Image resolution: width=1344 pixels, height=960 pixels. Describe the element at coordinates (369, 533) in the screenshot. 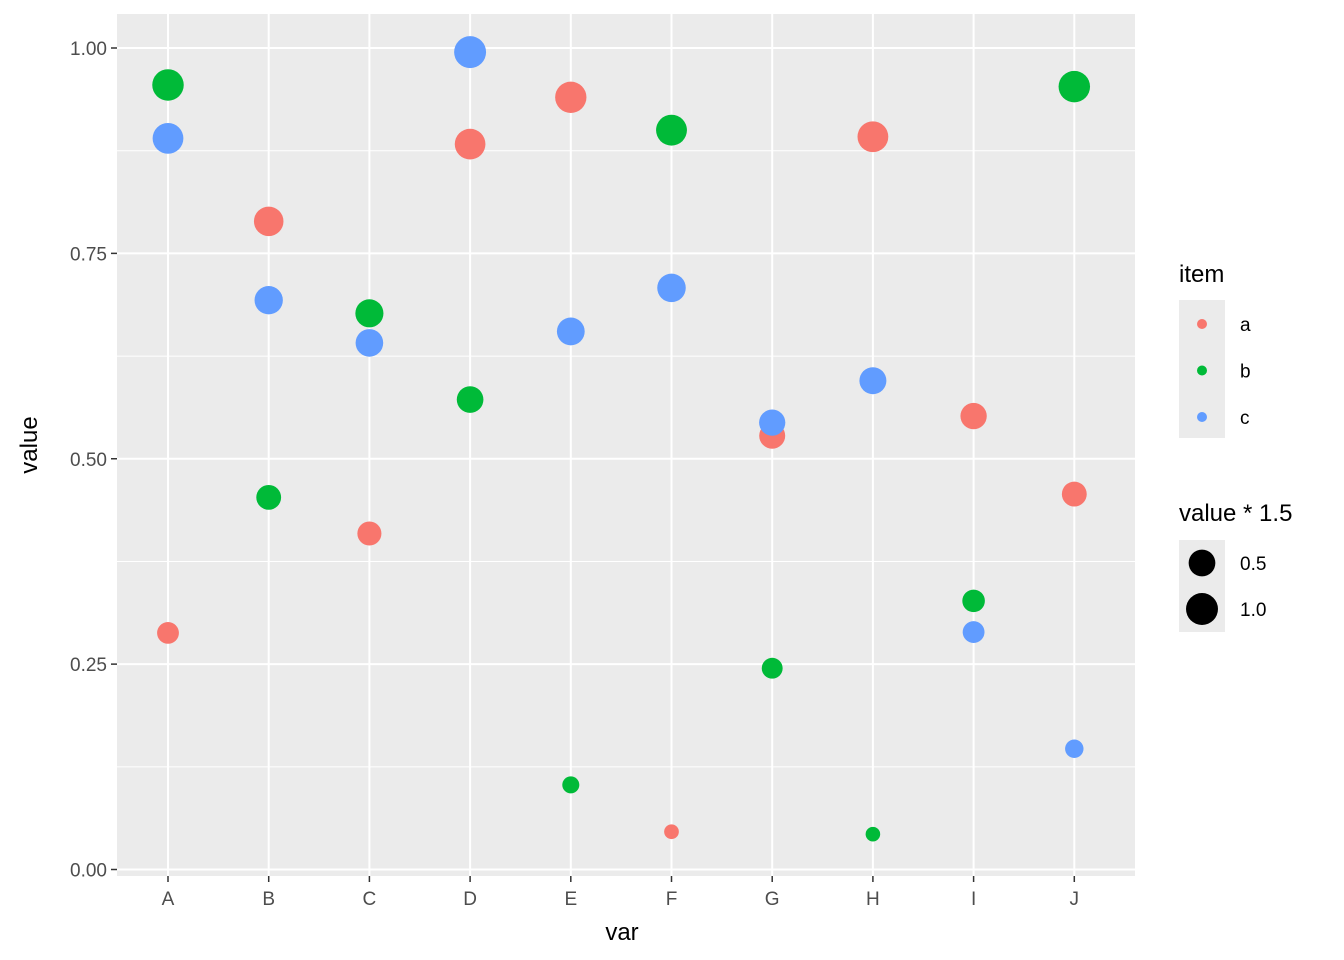

I see `data-point-a-C` at that location.